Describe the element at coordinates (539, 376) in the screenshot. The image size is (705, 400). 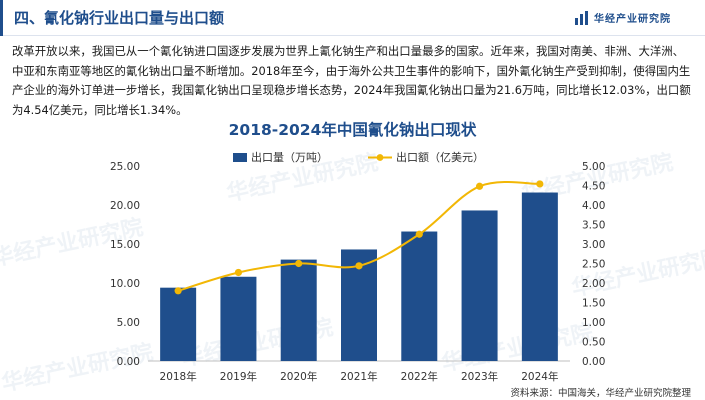
I see `x-tick-label: 2024年` at that location.